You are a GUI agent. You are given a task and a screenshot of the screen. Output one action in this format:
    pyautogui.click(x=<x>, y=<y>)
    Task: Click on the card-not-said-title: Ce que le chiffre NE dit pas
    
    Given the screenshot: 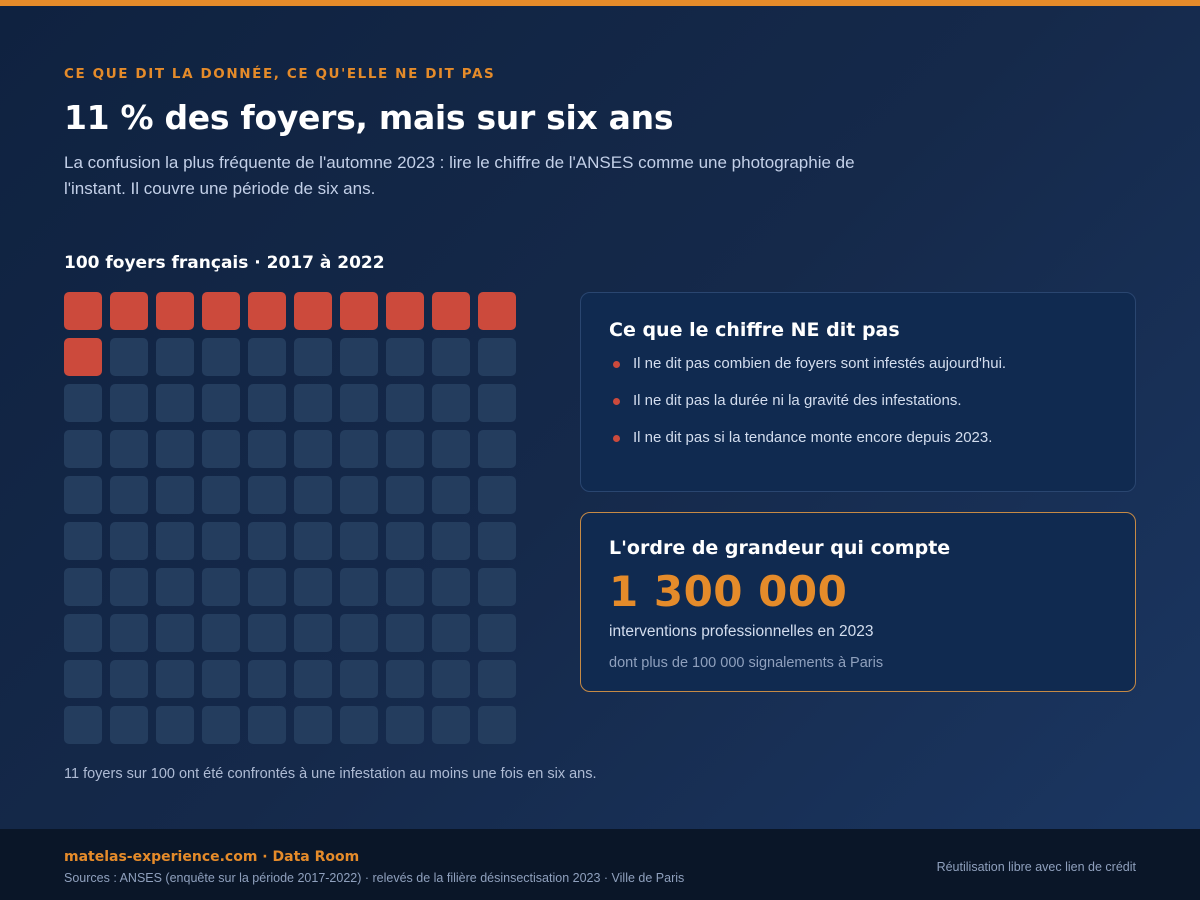 What is the action you would take?
    pyautogui.click(x=754, y=330)
    